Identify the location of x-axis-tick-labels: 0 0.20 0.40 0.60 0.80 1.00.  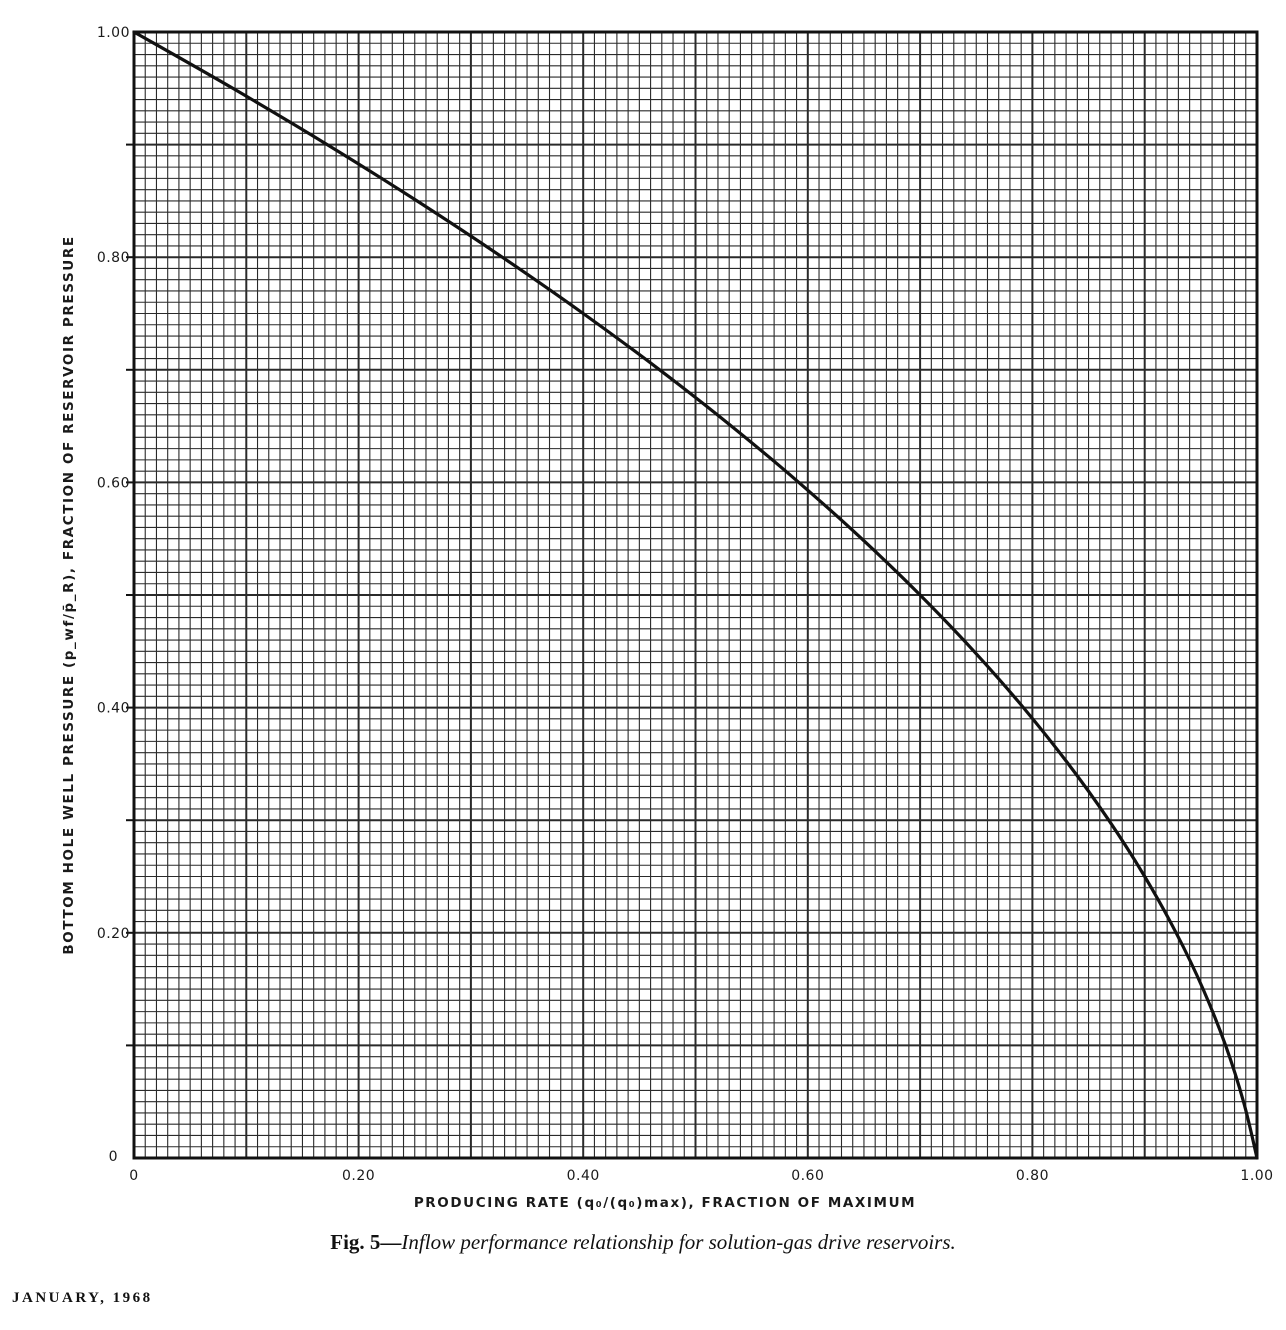
(701, 1176).